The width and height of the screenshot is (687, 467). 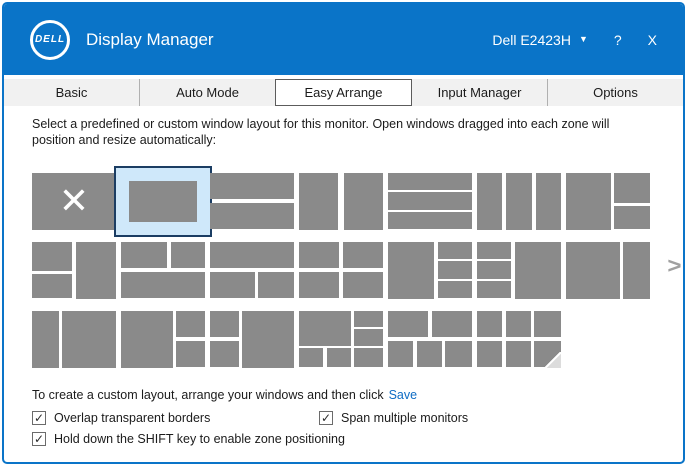 I want to click on layout-tile-2-columns, so click(x=341, y=201).